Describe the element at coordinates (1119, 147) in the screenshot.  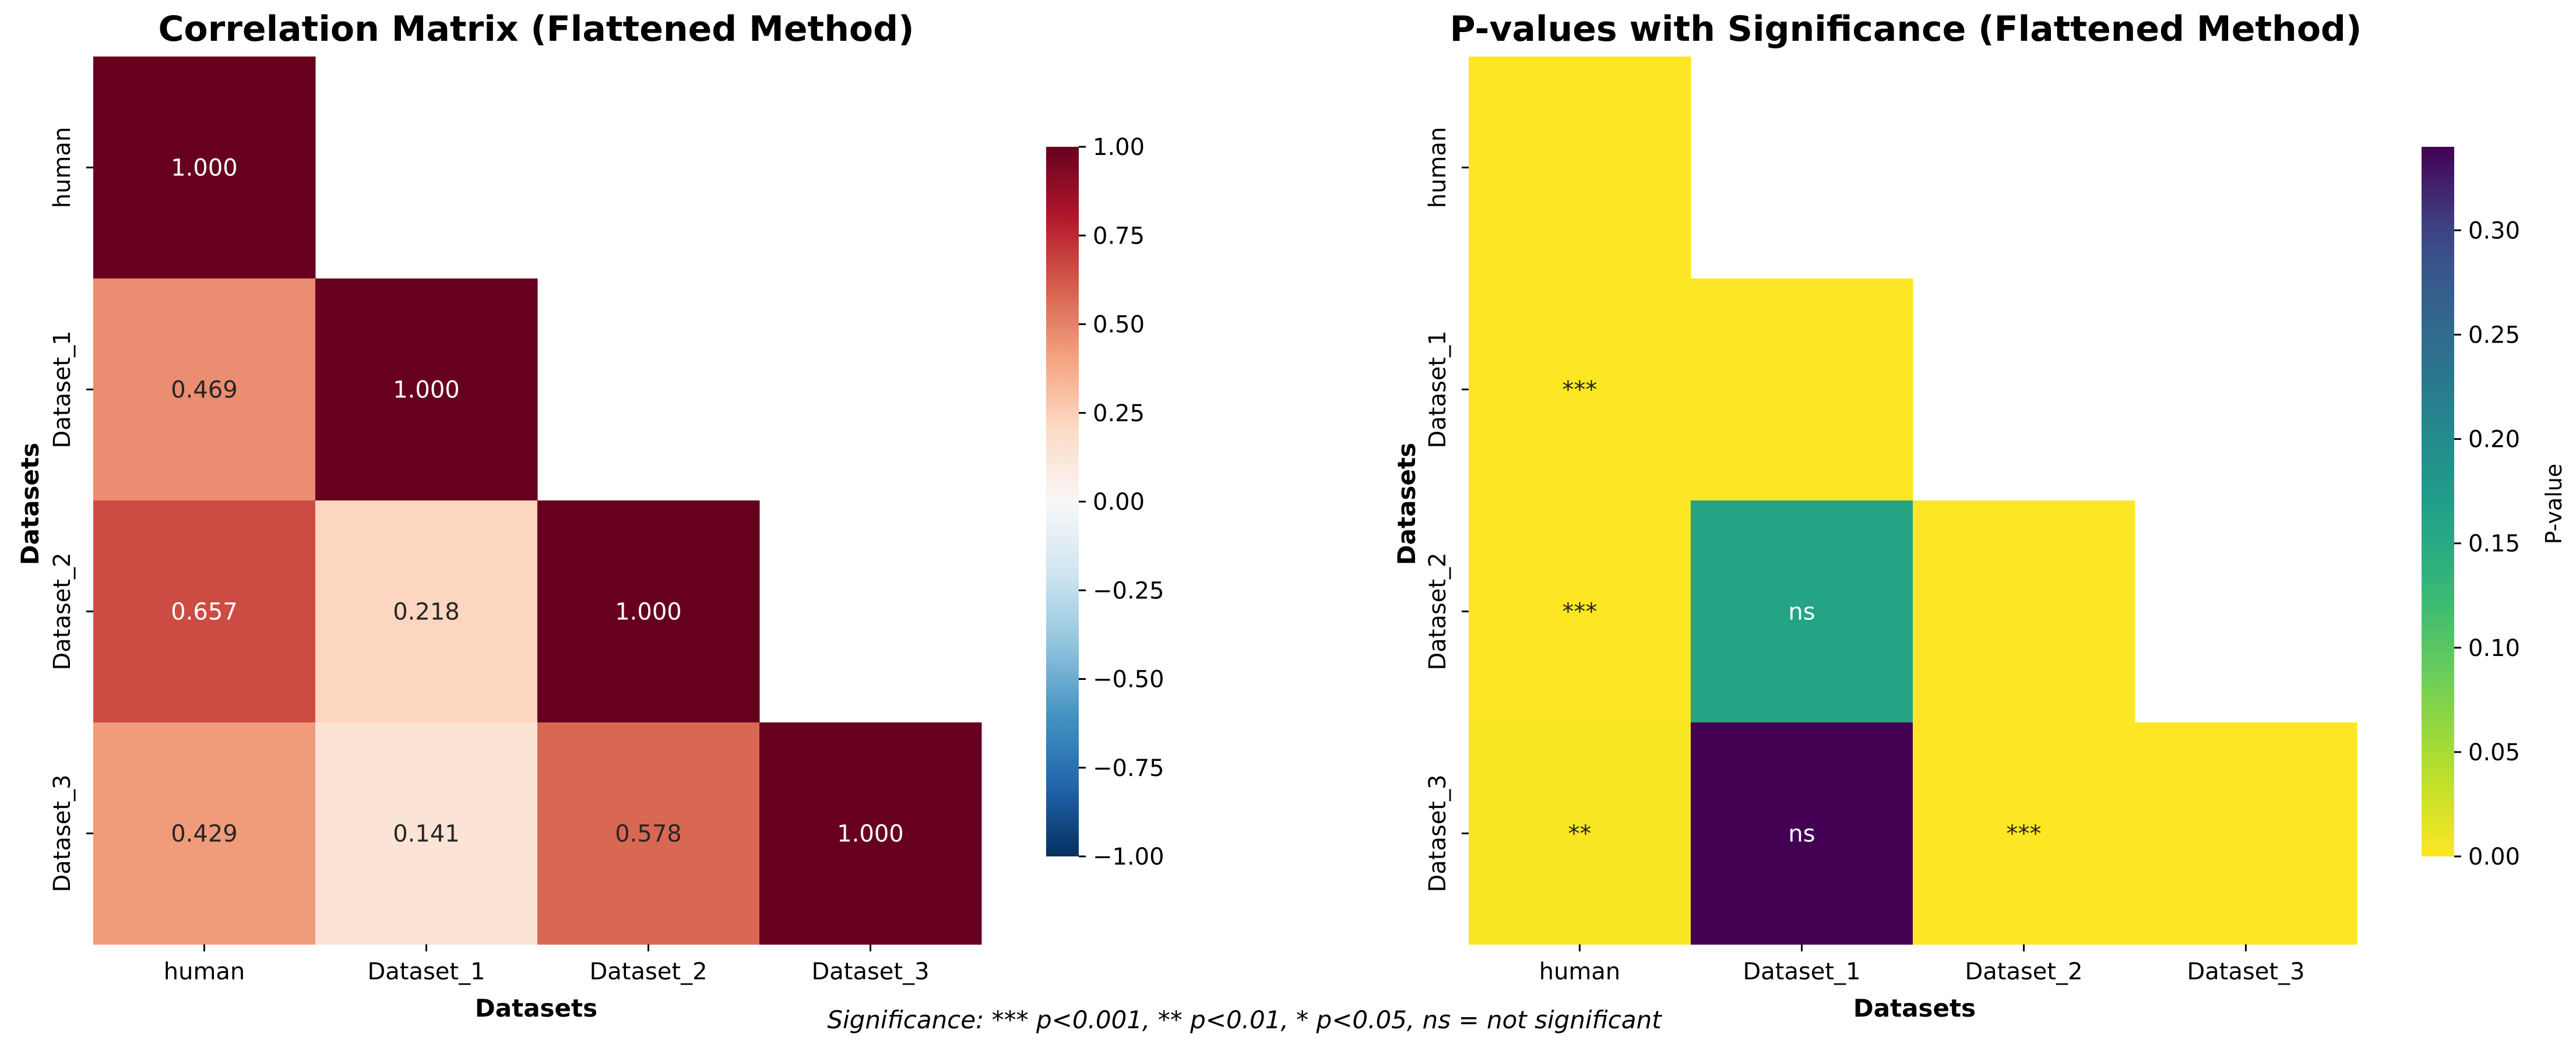
I see `colorbar-tick-label: 1.00` at that location.